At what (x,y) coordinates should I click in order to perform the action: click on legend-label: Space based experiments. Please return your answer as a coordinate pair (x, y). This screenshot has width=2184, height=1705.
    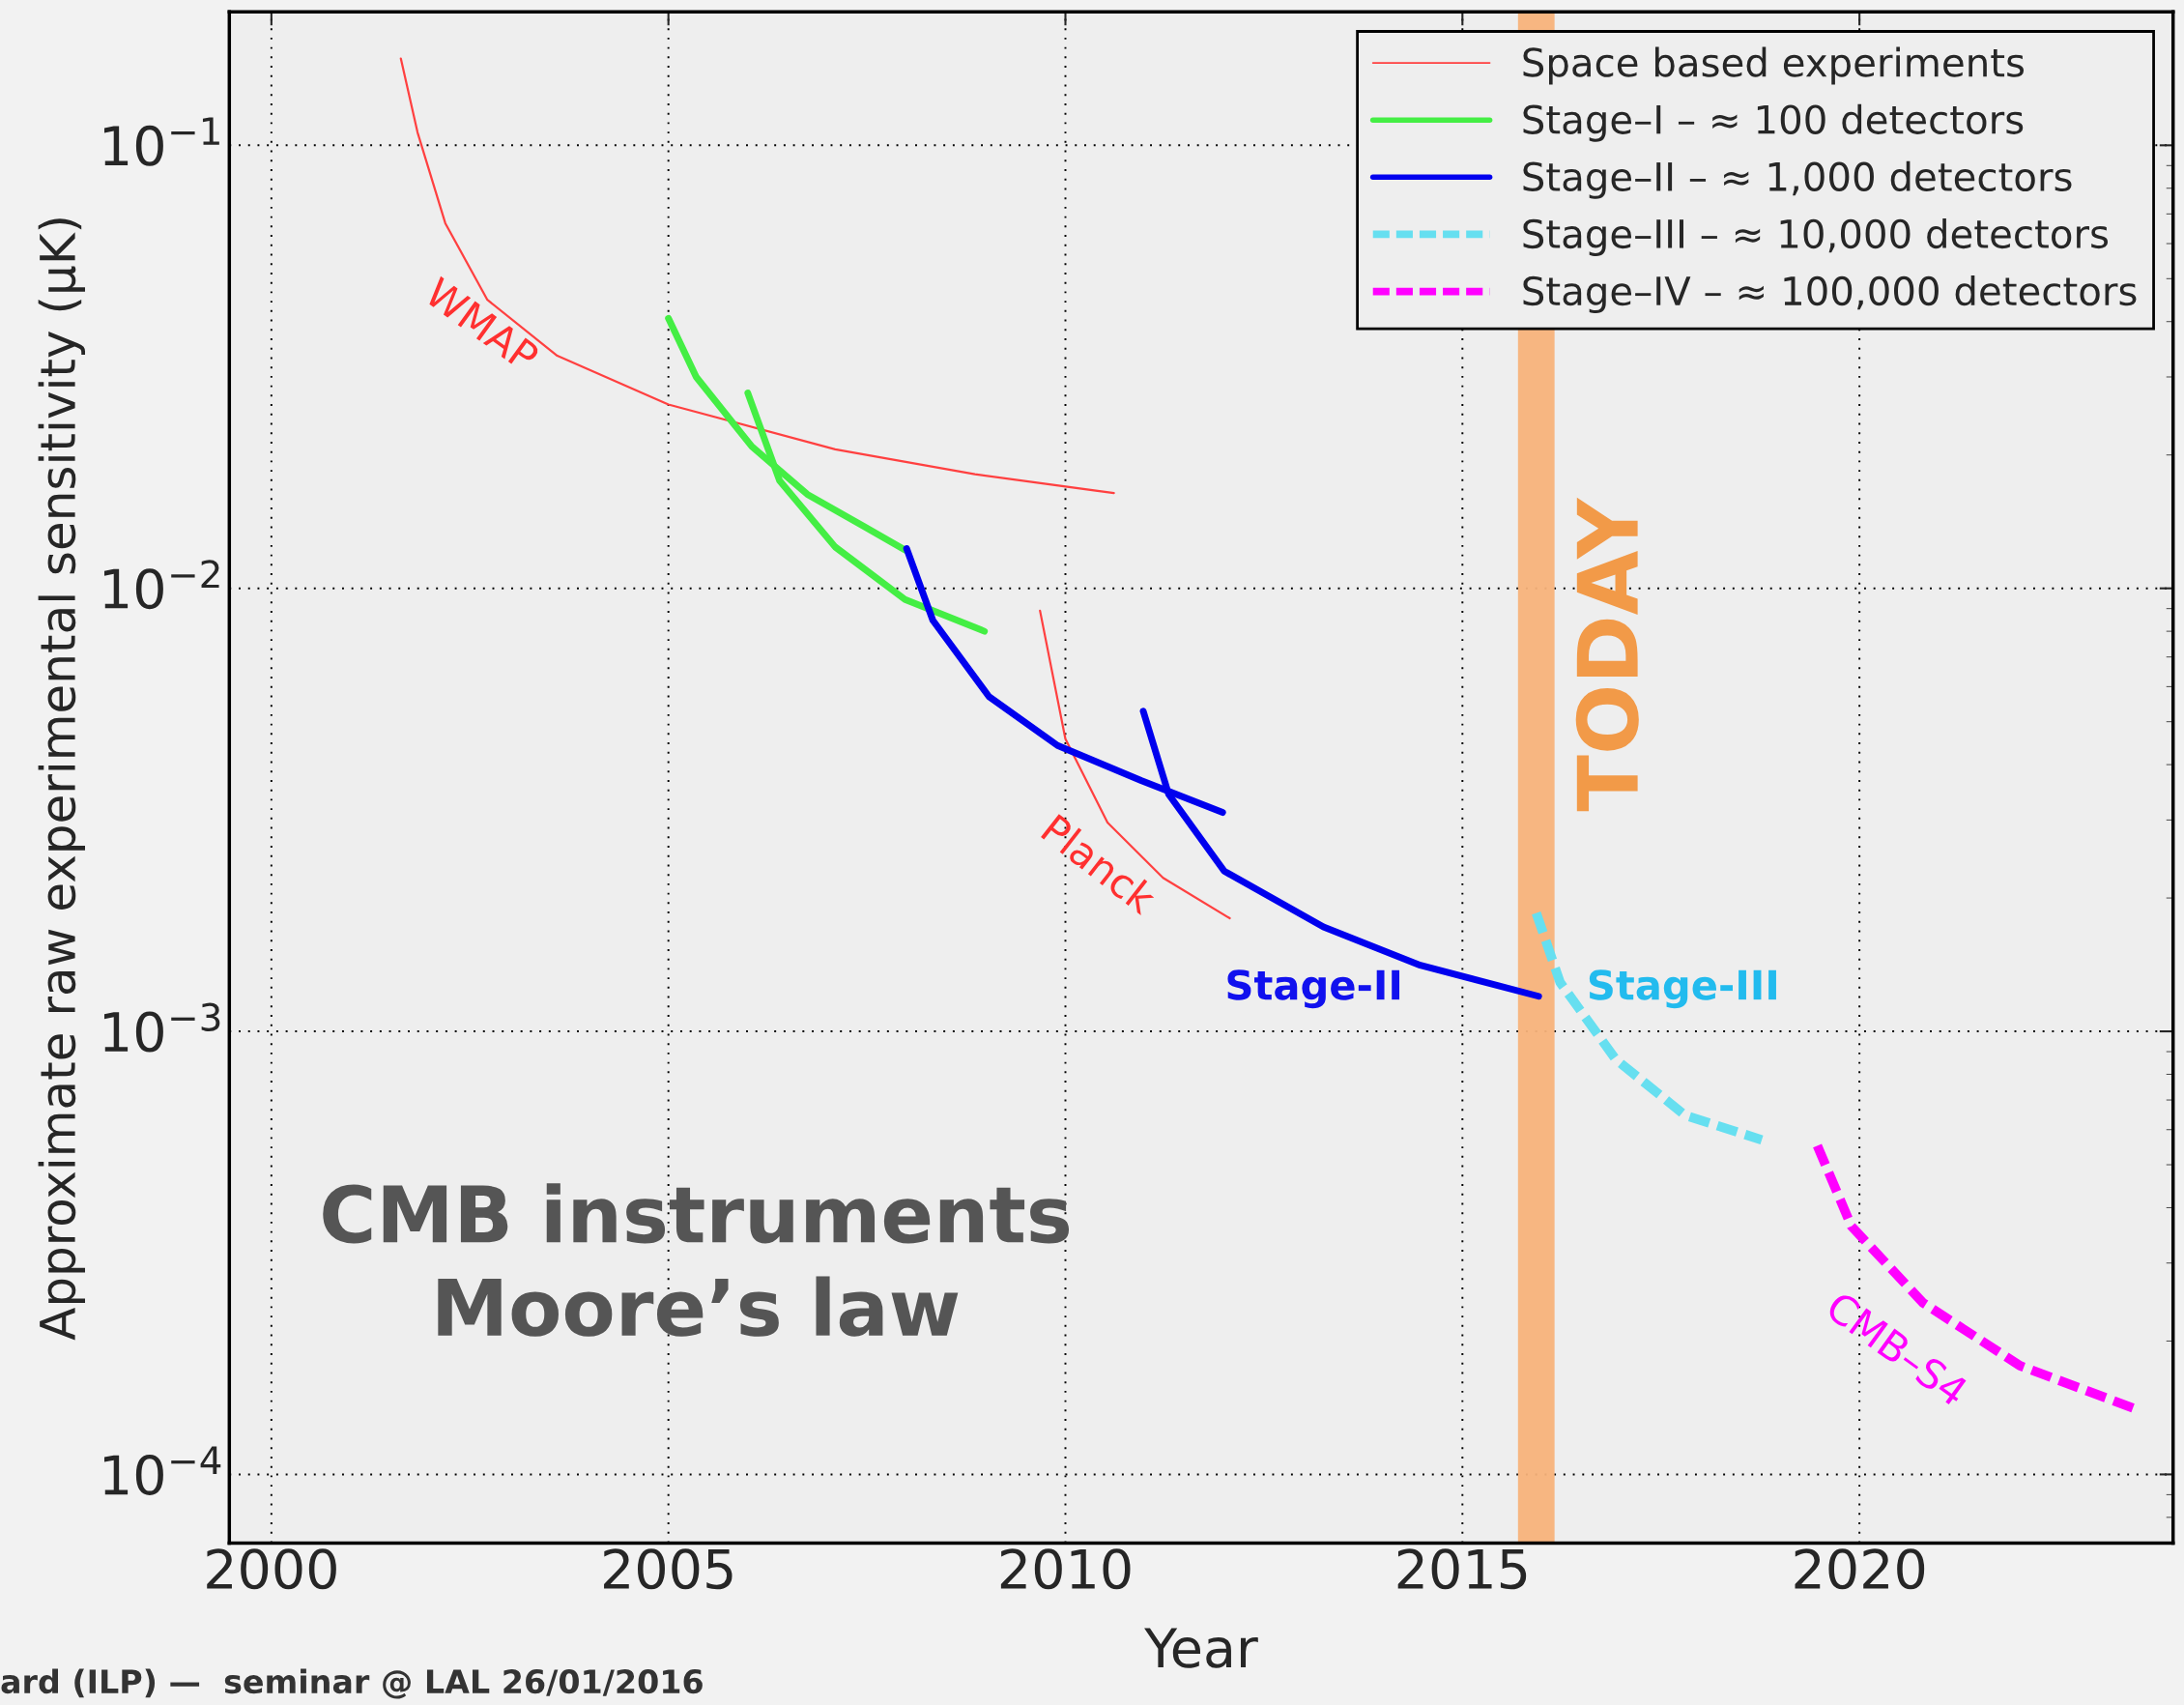
    Looking at the image, I should click on (1774, 65).